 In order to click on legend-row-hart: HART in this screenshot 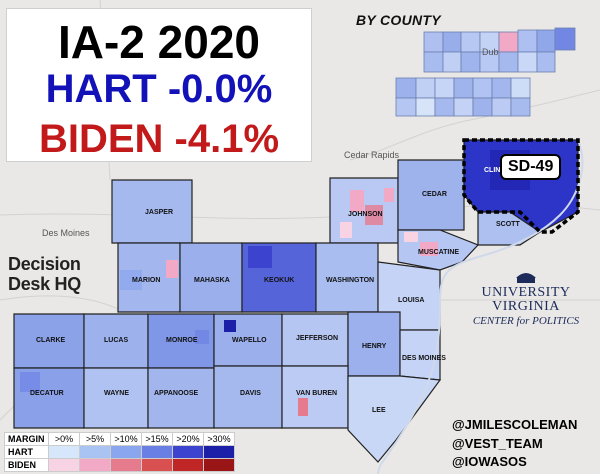, I will do `click(119, 452)`.